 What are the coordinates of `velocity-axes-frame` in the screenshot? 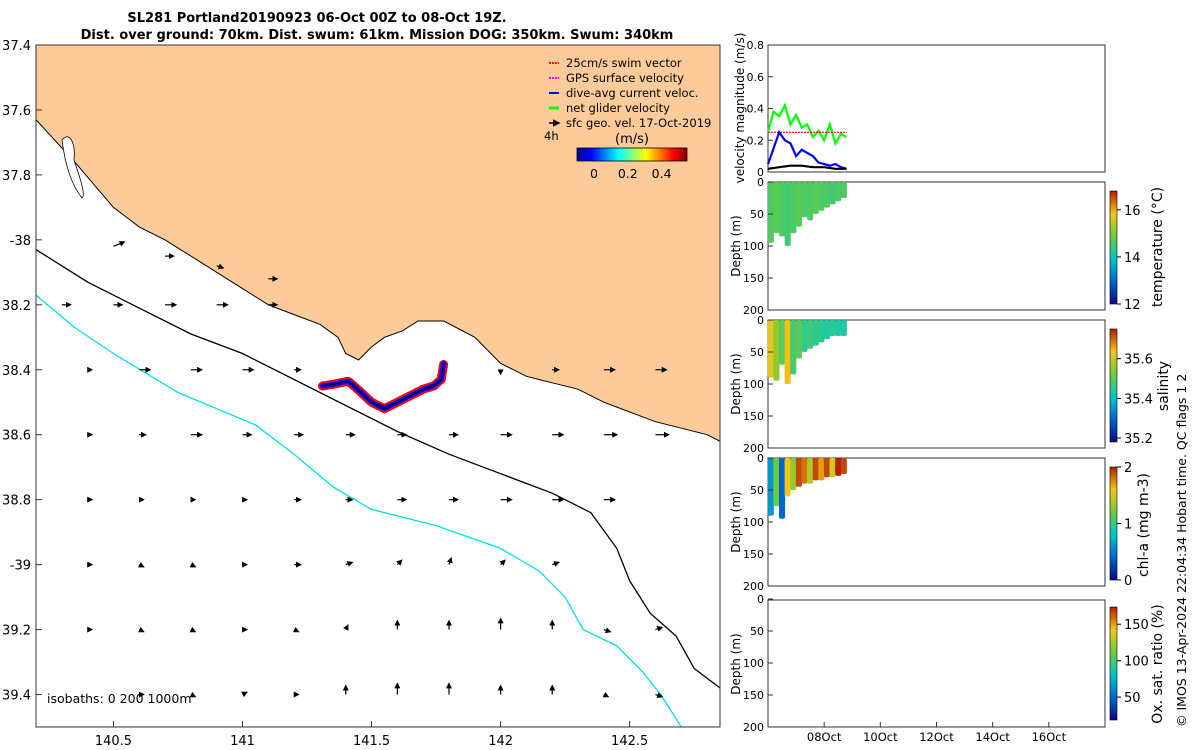 It's located at (936, 108).